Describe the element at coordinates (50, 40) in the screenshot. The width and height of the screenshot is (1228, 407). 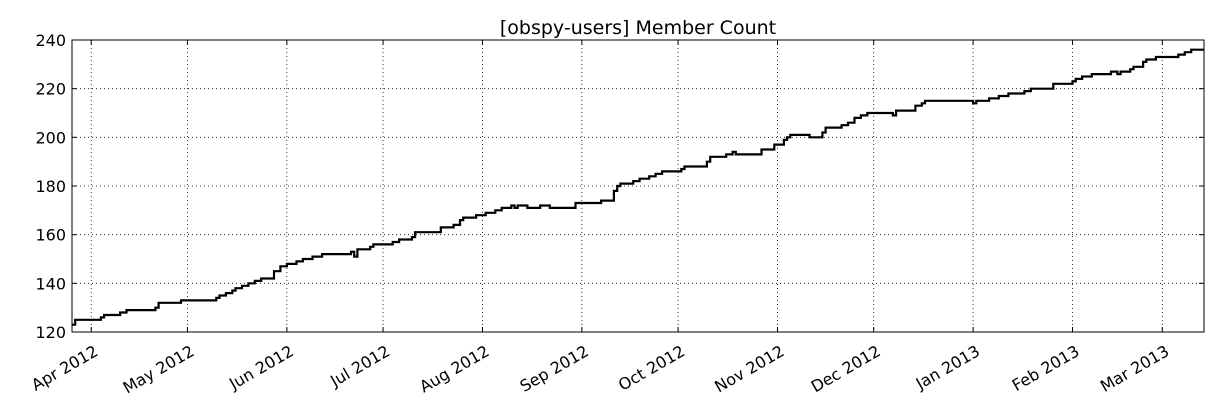
I see `y-tick-label: 240` at that location.